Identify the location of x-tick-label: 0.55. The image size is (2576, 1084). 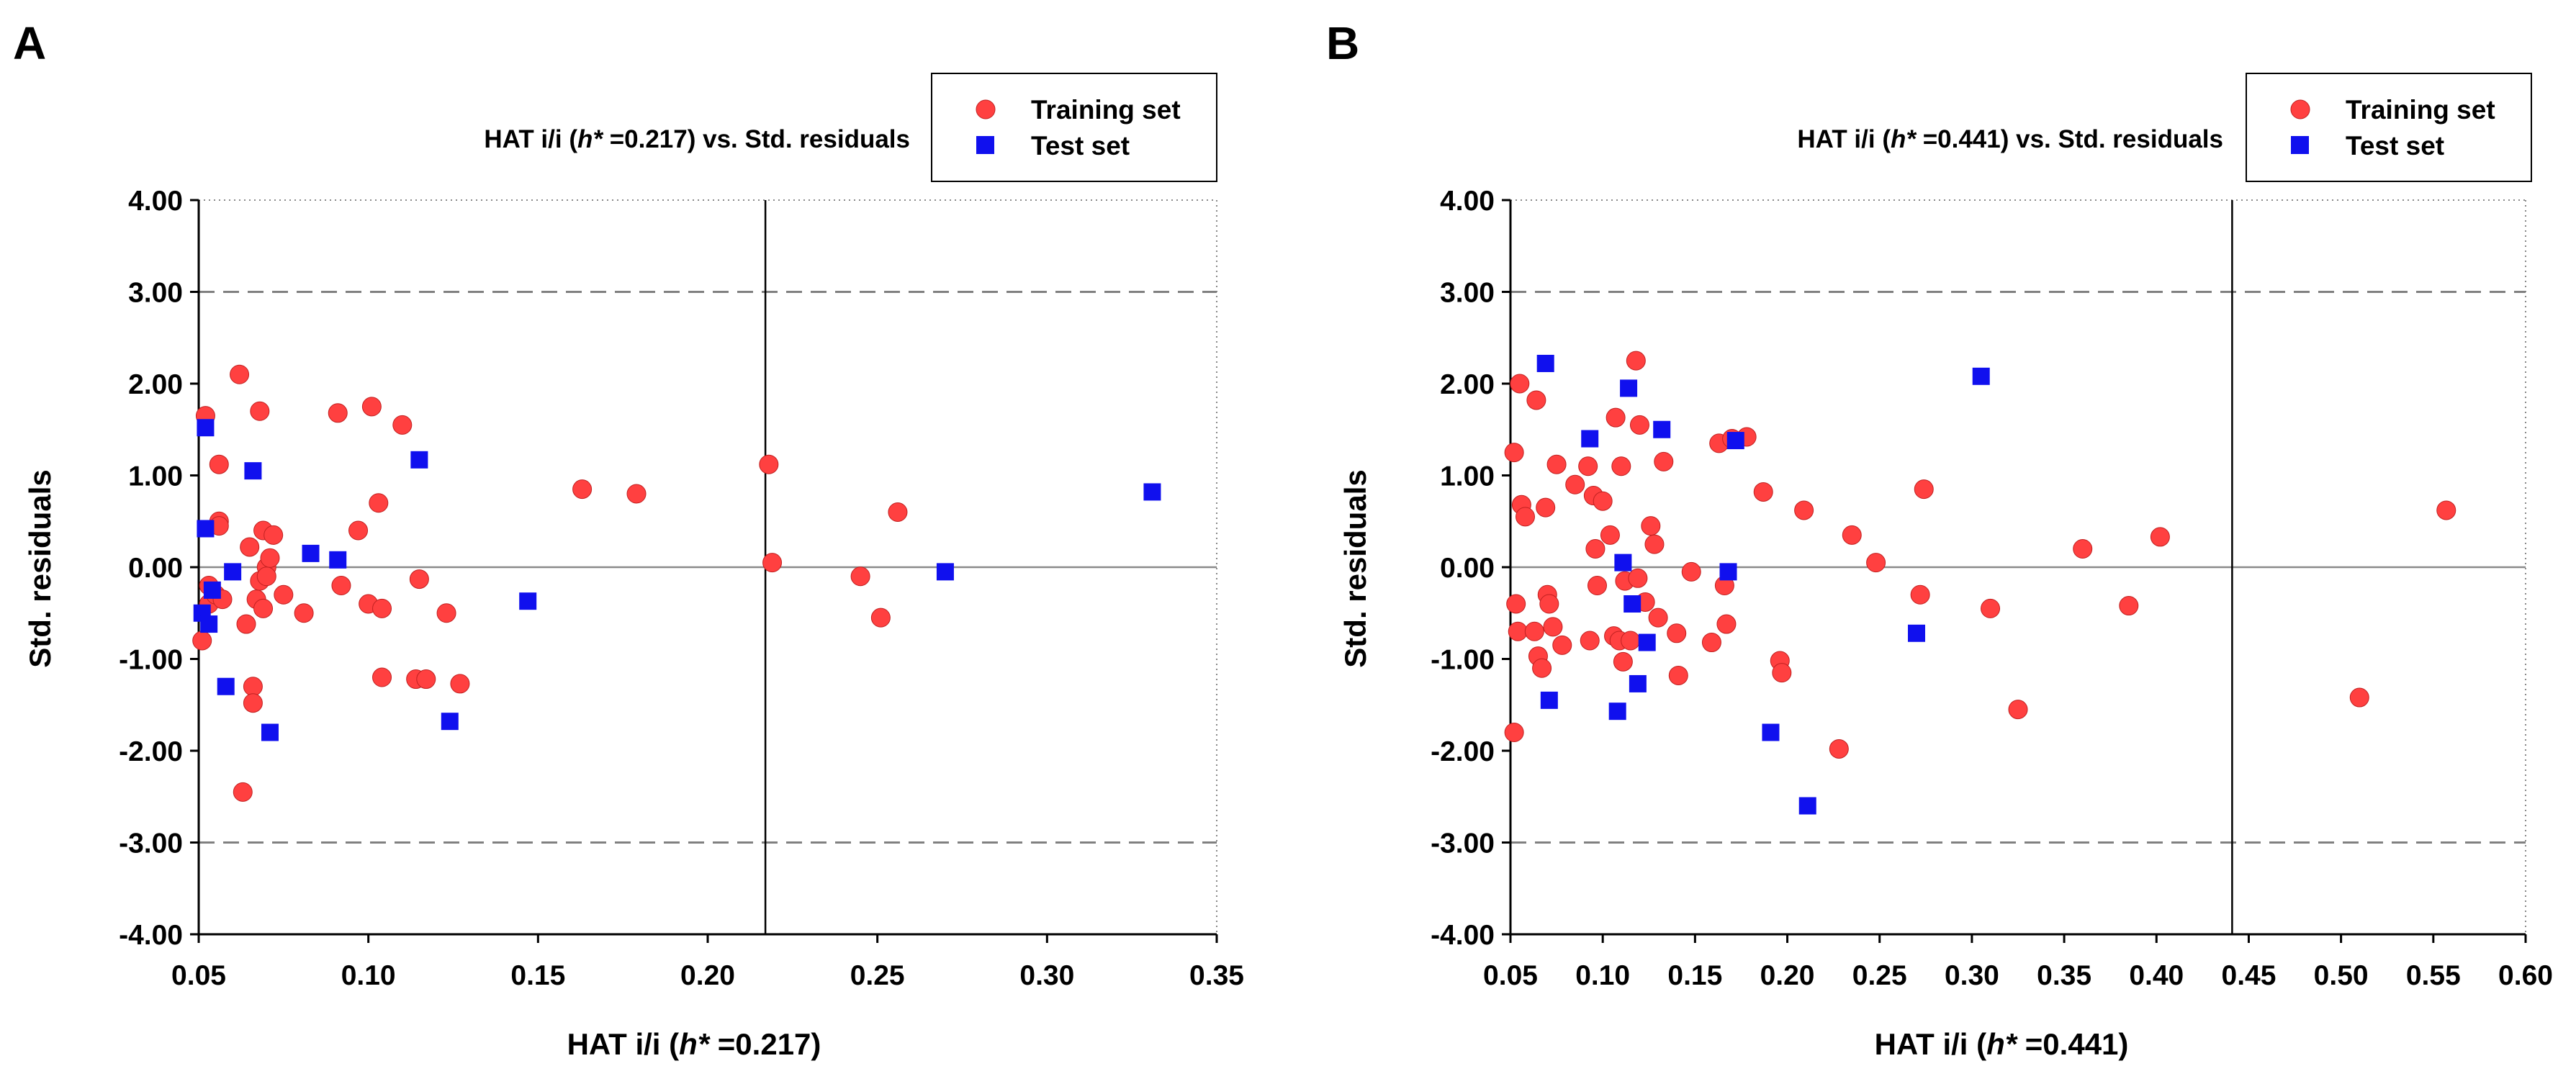
(2433, 975).